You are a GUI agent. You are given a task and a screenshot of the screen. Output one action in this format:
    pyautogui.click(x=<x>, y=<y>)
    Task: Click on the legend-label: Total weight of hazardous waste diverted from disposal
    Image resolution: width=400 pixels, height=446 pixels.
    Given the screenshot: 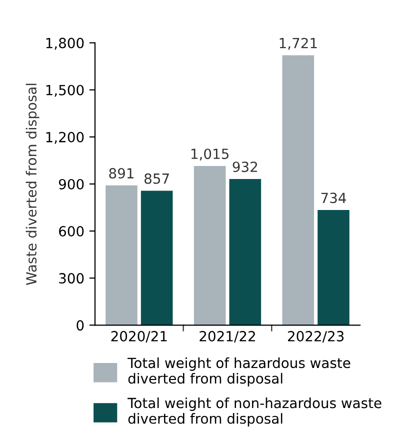 What is the action you would take?
    pyautogui.click(x=239, y=371)
    